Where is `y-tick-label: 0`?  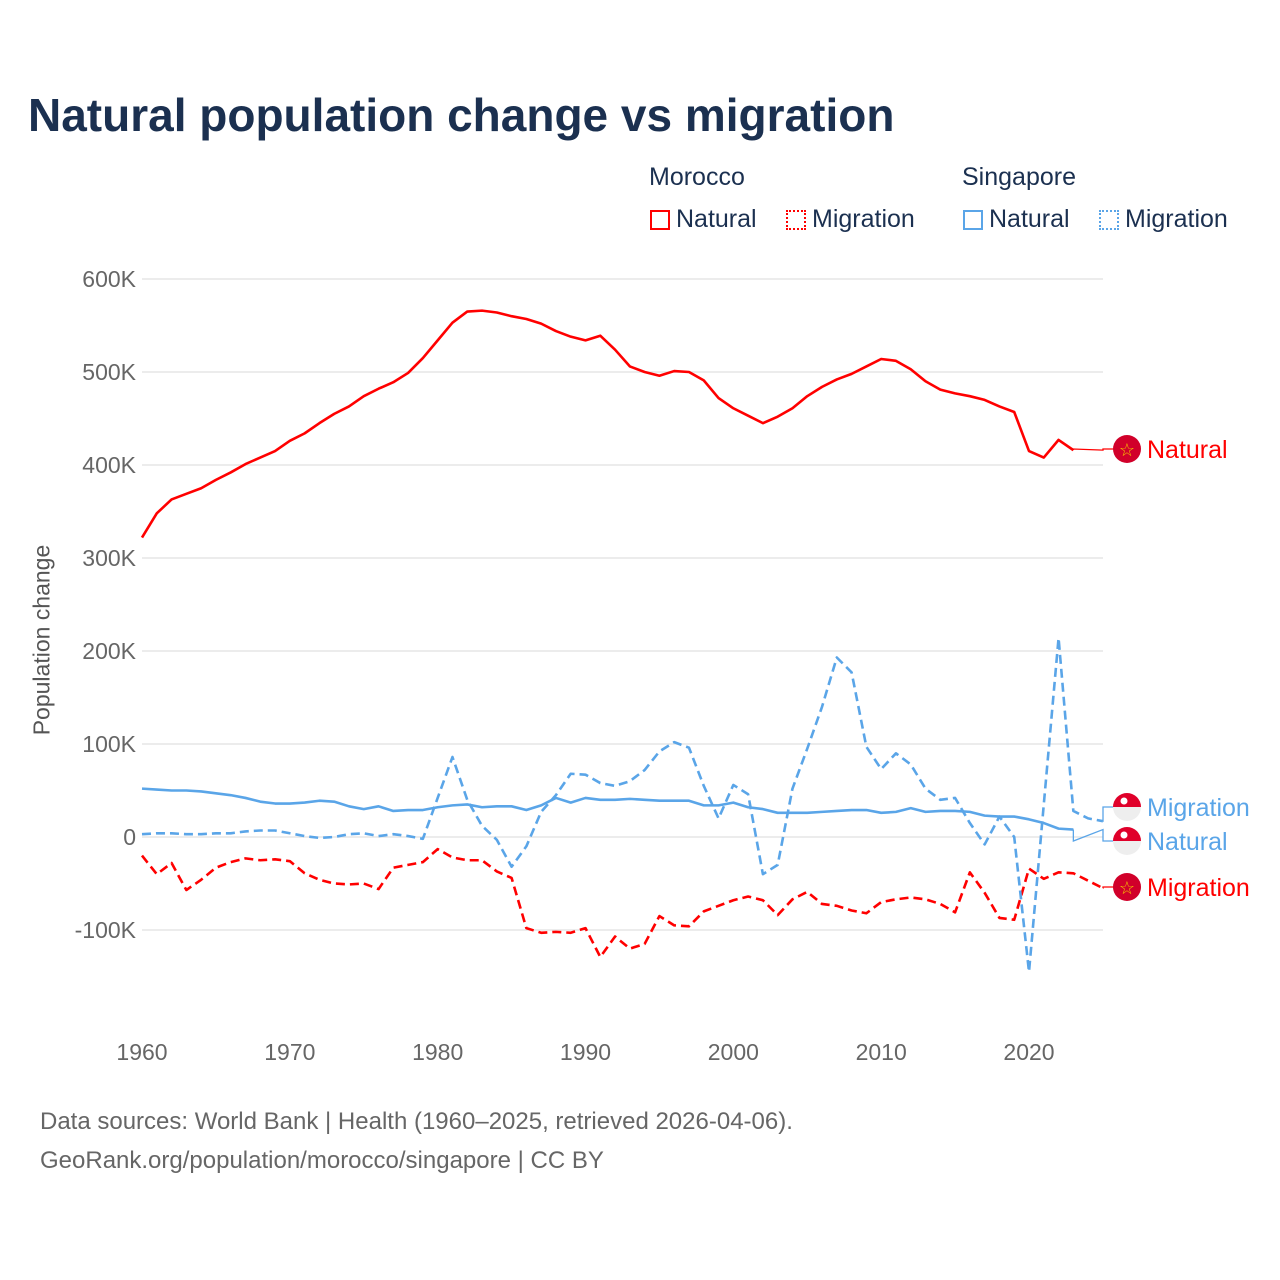
y-tick-label: 0 is located at coordinates (129, 837).